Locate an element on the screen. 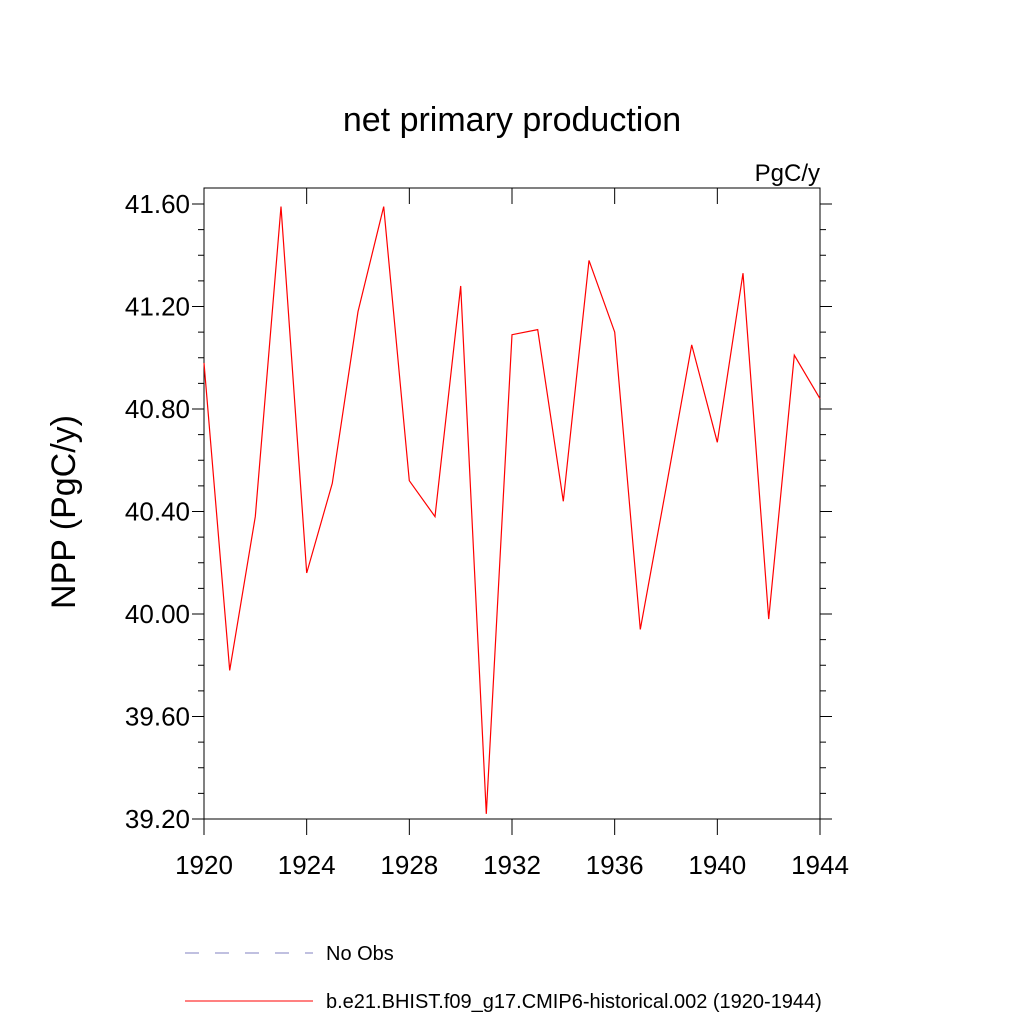 The image size is (1024, 1024). y-tick-label: 40.80 is located at coordinates (157, 409).